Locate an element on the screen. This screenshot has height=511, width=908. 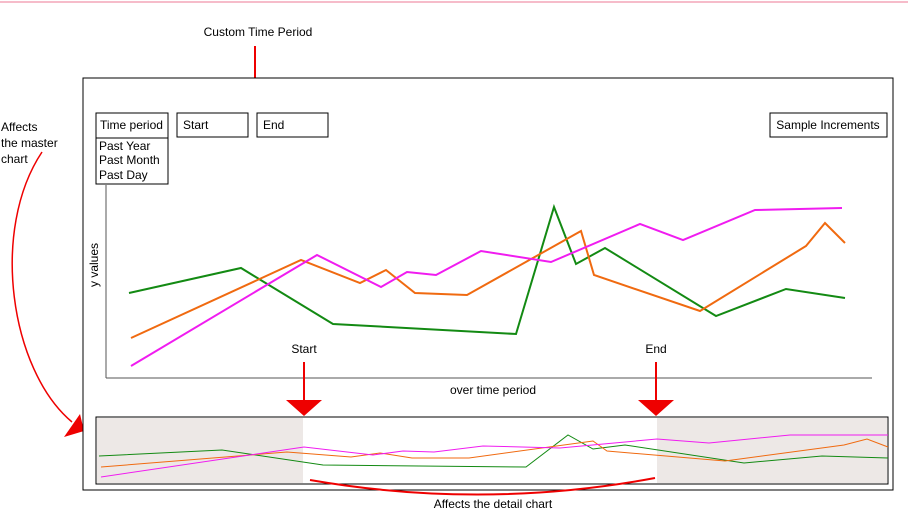
increments-button is located at coordinates (828, 125).